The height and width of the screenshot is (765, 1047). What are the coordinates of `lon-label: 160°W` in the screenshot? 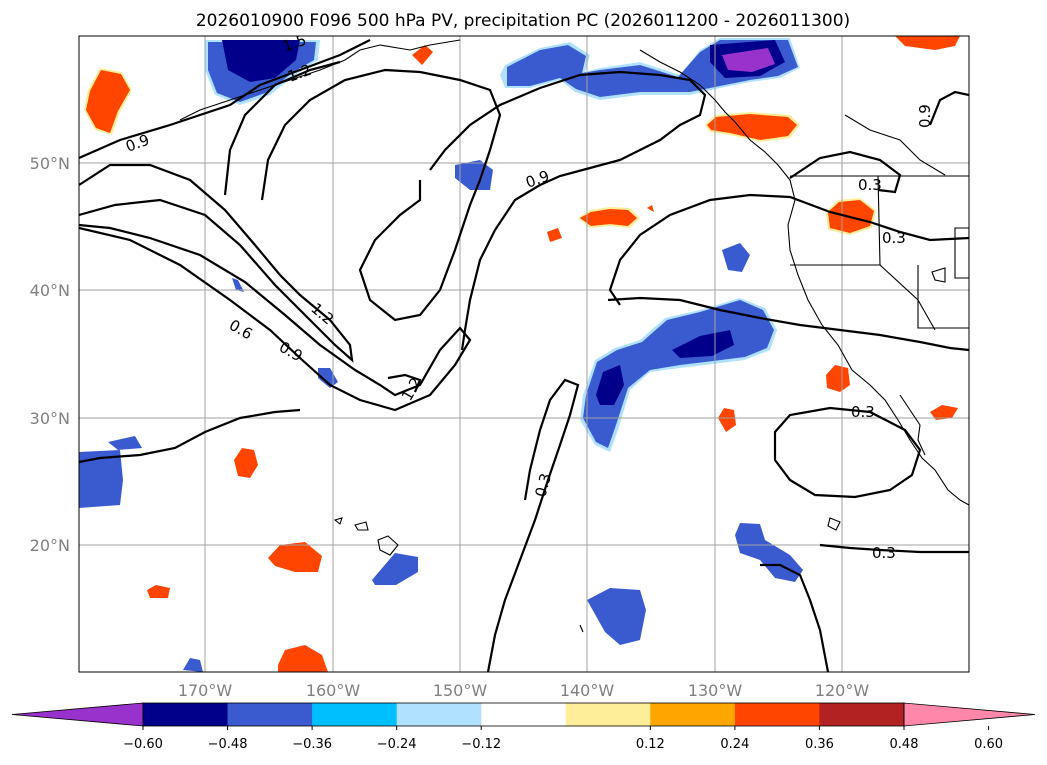 It's located at (333, 690).